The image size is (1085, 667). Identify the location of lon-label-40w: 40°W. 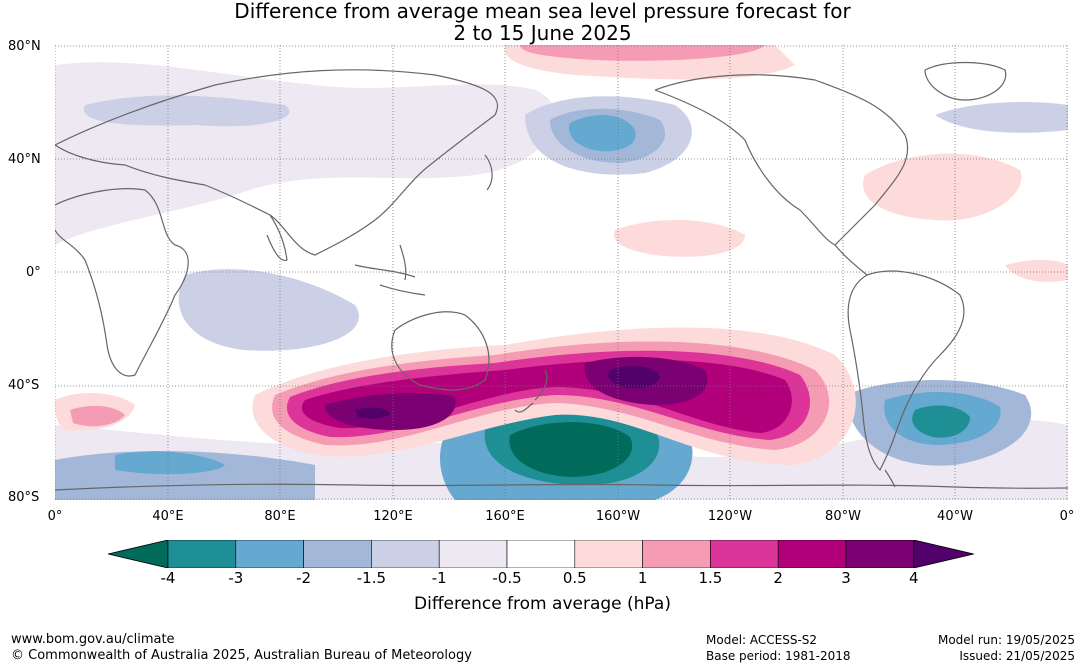
(955, 516).